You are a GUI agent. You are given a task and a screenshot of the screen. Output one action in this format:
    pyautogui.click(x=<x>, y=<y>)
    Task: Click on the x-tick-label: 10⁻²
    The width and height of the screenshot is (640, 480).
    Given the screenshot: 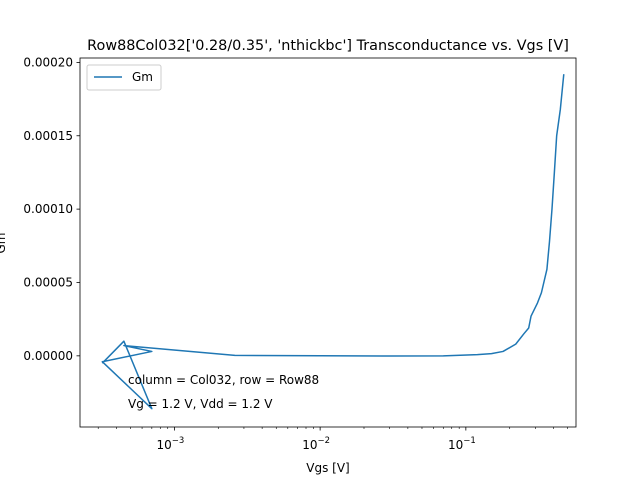 What is the action you would take?
    pyautogui.click(x=316, y=444)
    